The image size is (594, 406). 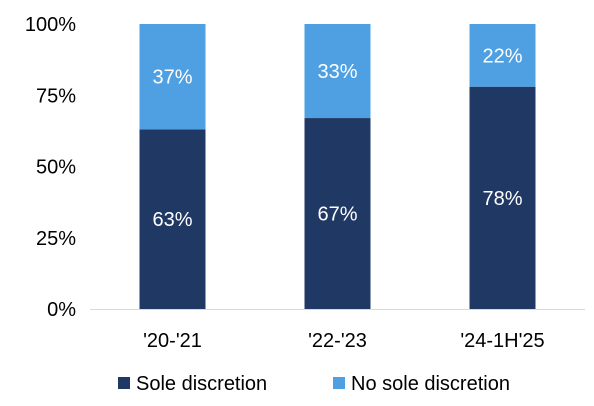 I want to click on x-tick-label: '22-'23, so click(x=337, y=341).